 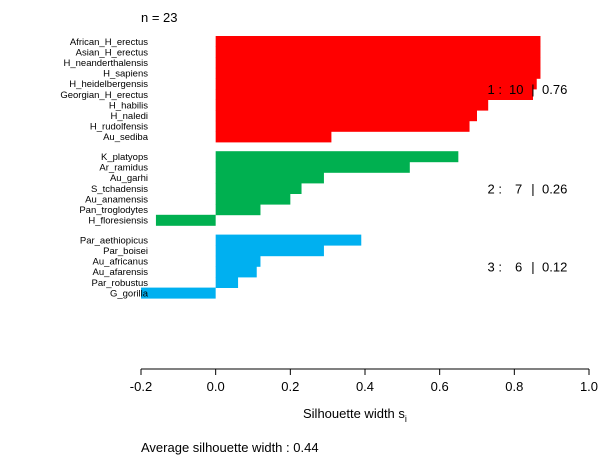 I want to click on bar-Par_robustus, so click(x=227, y=282).